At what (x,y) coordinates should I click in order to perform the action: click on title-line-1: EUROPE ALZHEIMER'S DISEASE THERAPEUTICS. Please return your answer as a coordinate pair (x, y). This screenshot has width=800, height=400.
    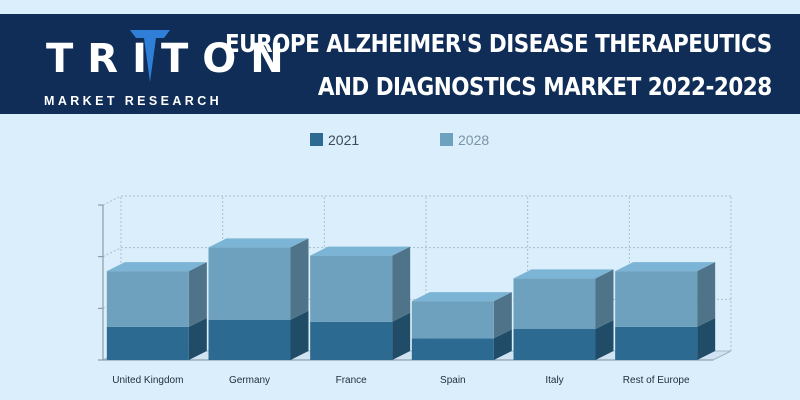
    Looking at the image, I should click on (498, 43).